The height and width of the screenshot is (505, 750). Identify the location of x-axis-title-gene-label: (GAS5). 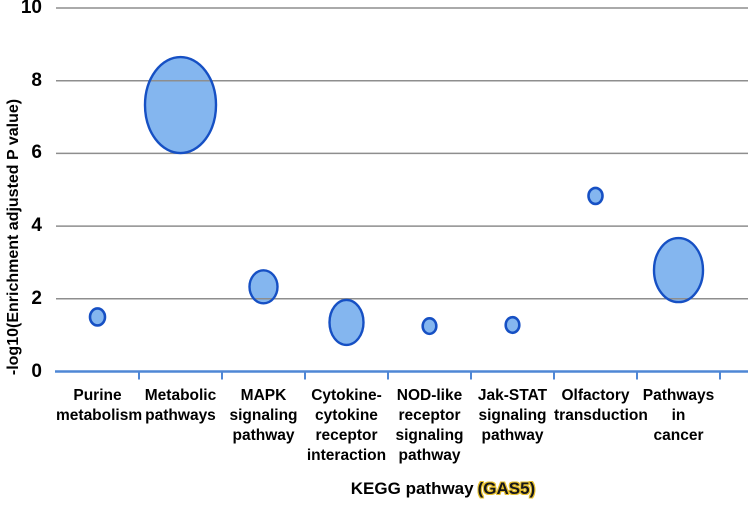
(506, 488).